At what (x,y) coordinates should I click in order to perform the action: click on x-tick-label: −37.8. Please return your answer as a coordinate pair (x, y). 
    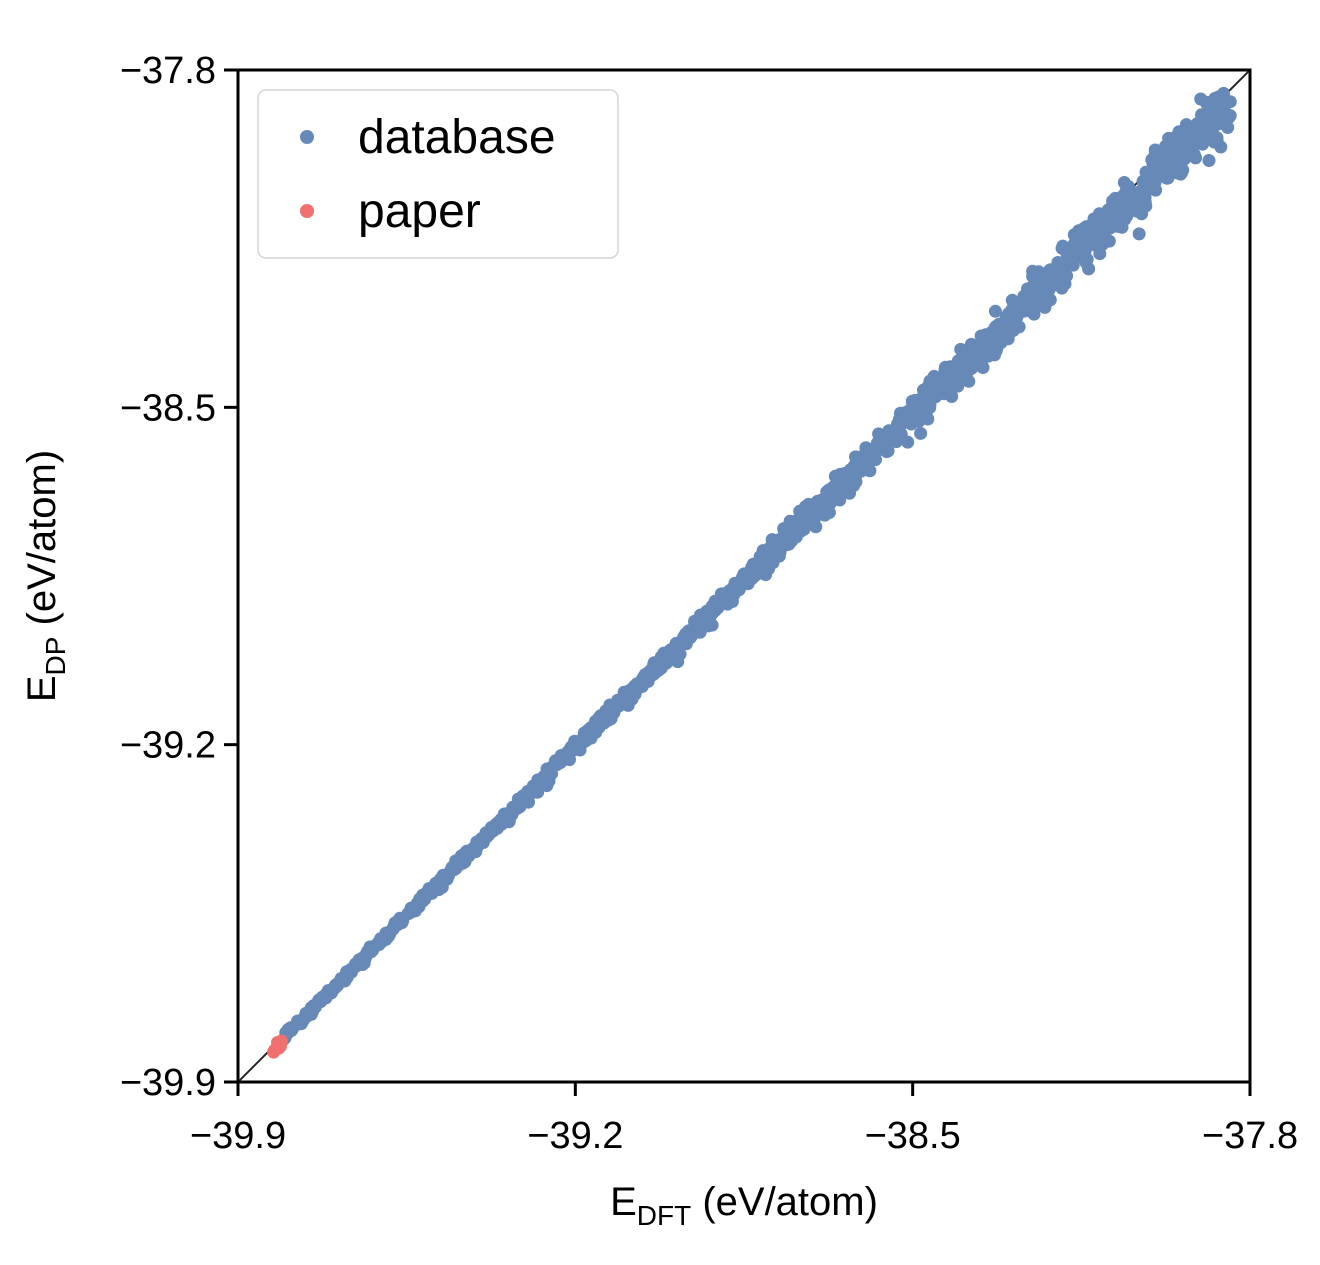
    Looking at the image, I should click on (1250, 1136).